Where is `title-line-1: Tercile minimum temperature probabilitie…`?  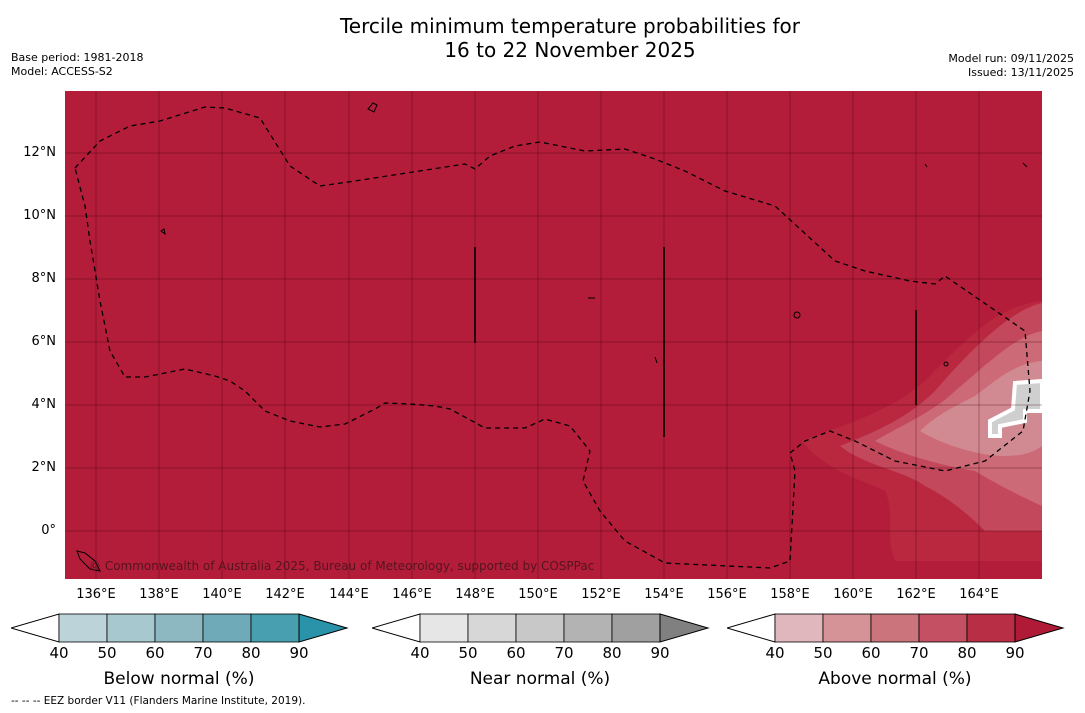
title-line-1: Tercile minimum temperature probabilitie… is located at coordinates (570, 26).